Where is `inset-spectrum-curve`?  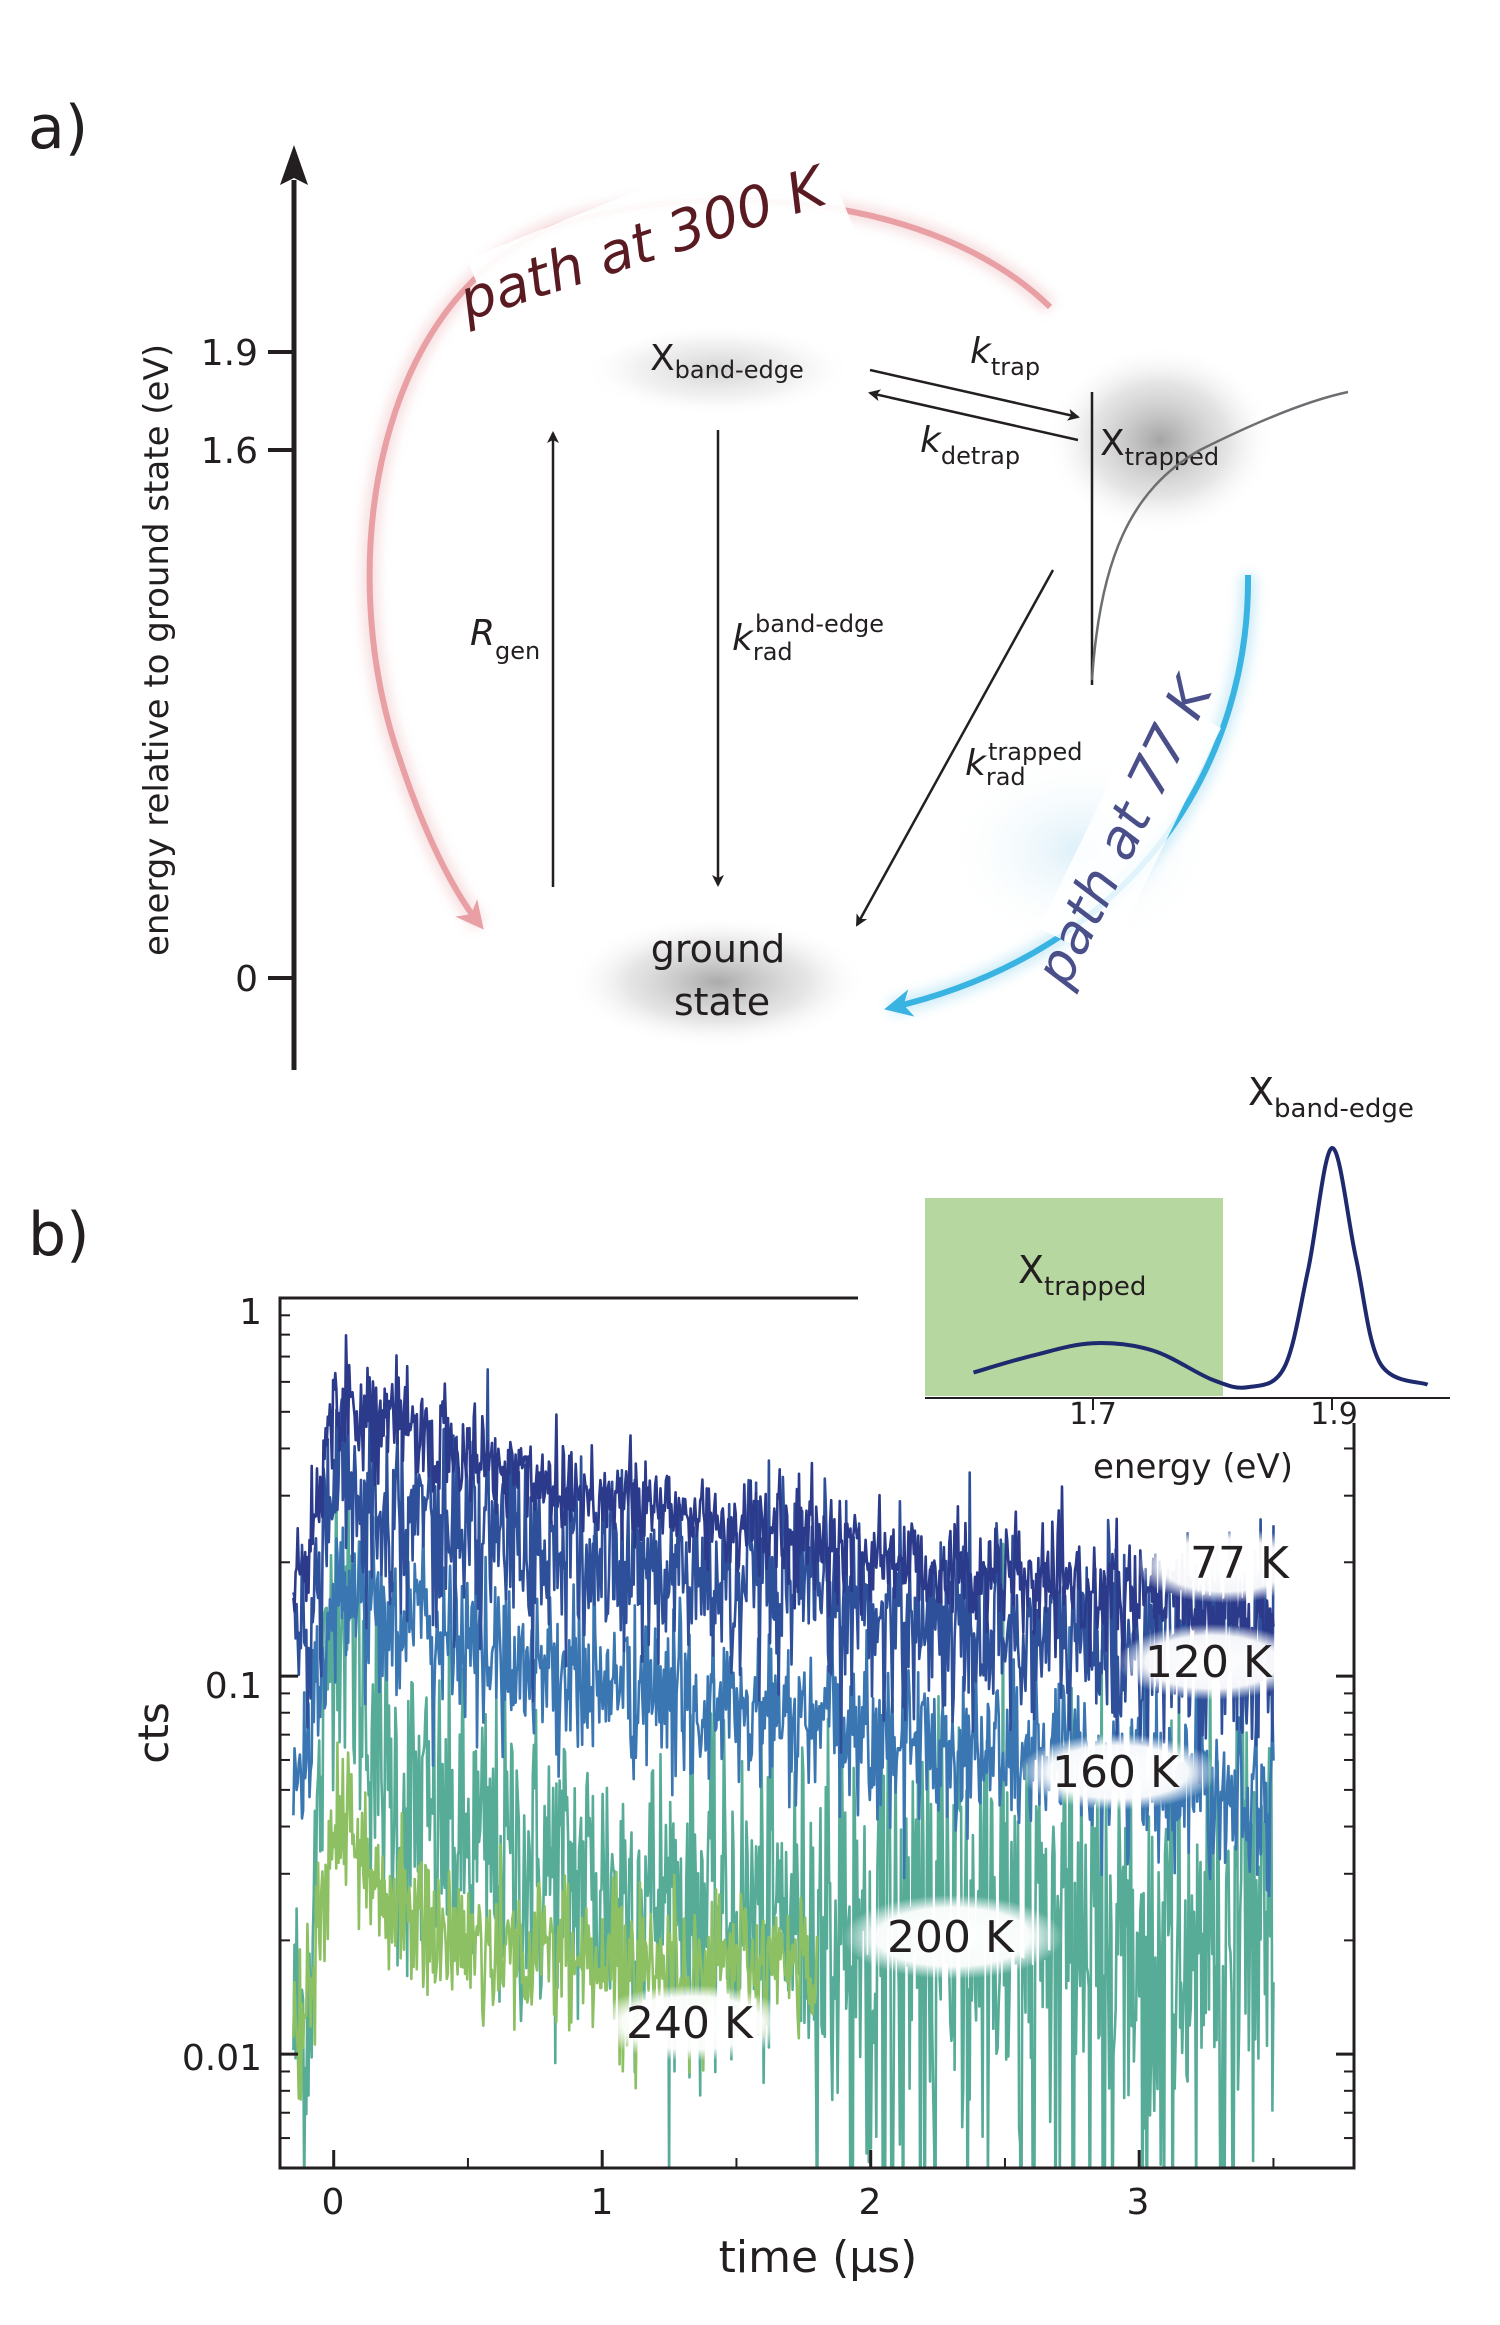
inset-spectrum-curve is located at coordinates (1200, 1267).